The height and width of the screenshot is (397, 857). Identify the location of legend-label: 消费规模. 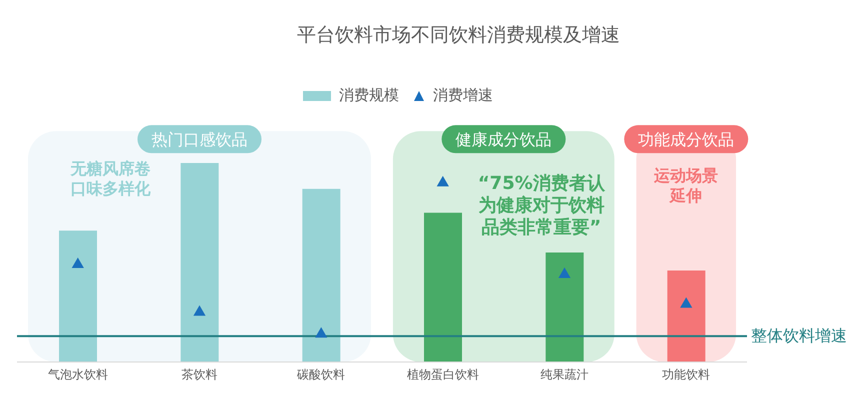
(369, 95).